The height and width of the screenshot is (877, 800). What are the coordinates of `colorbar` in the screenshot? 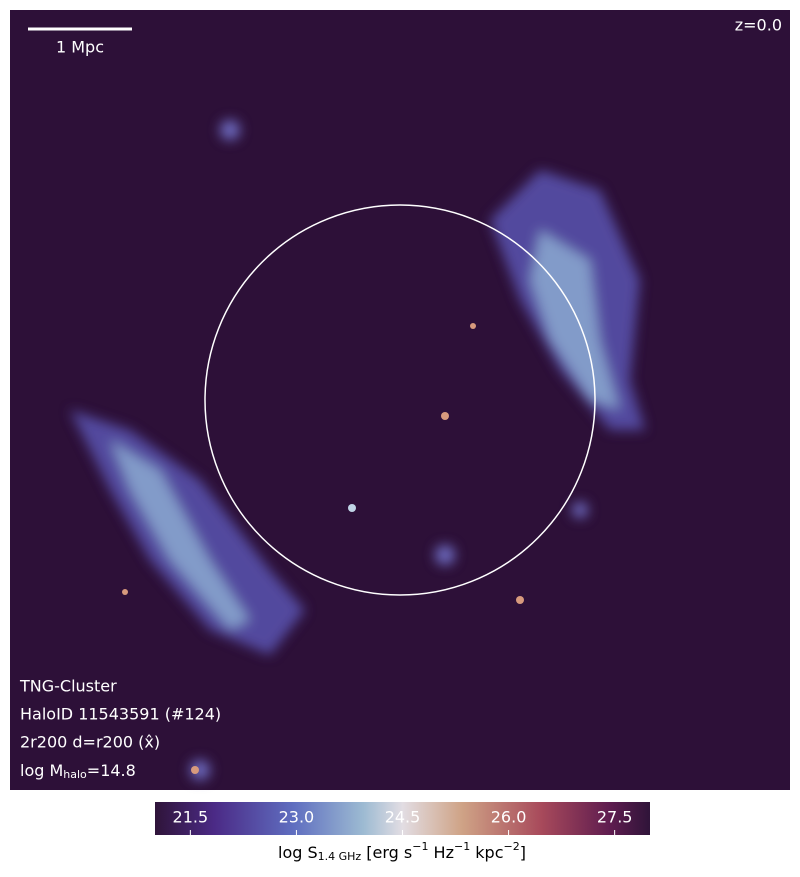 It's located at (402, 818).